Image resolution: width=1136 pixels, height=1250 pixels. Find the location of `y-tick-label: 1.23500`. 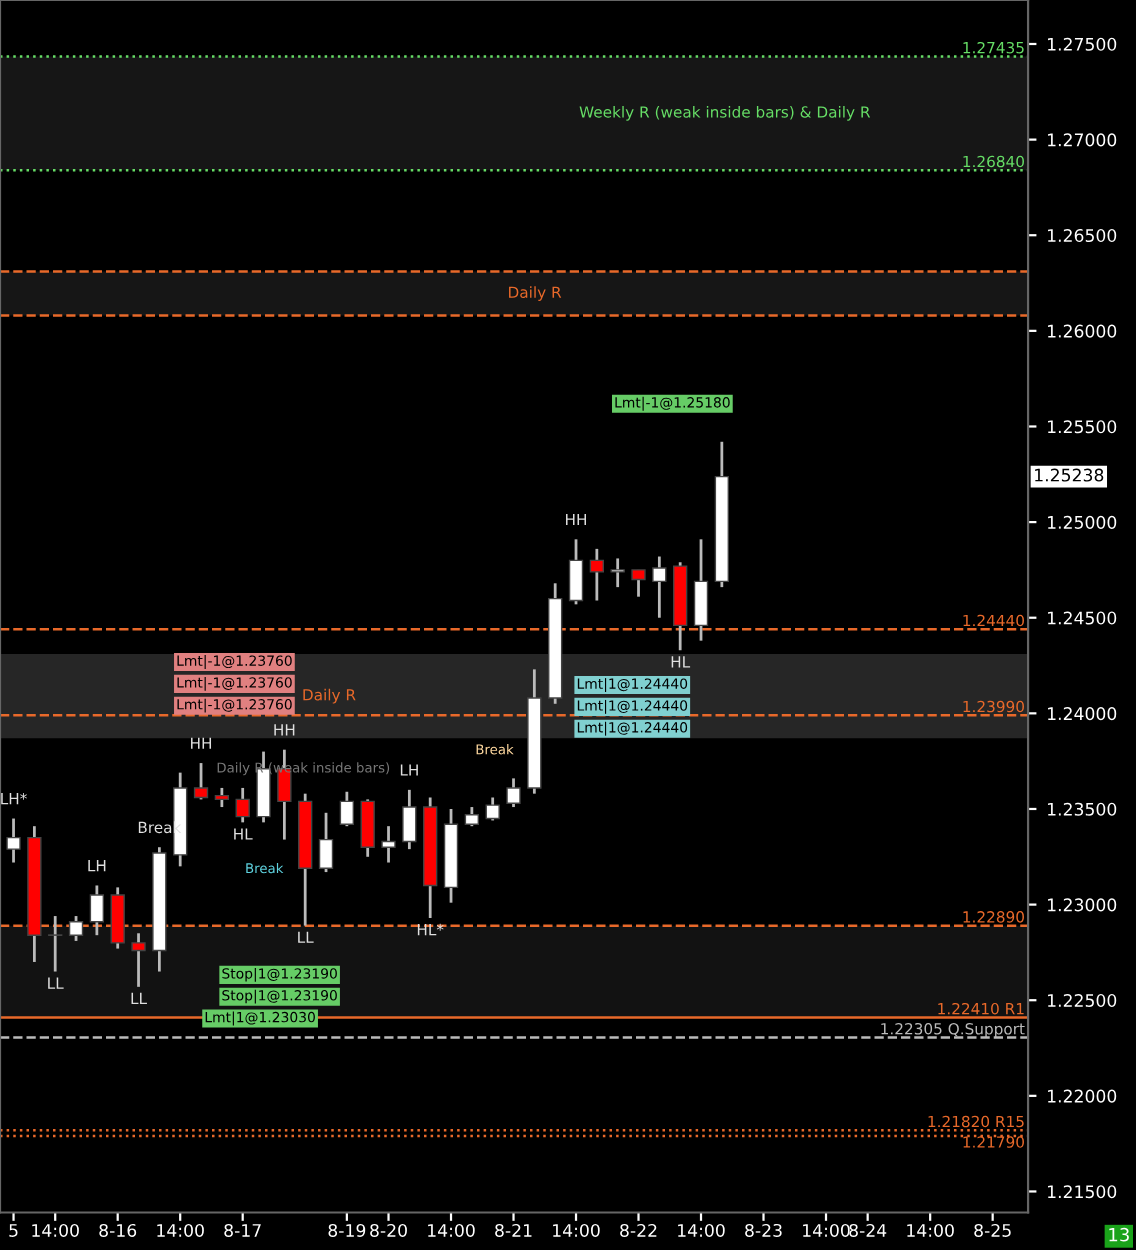

y-tick-label: 1.23500 is located at coordinates (1082, 809).